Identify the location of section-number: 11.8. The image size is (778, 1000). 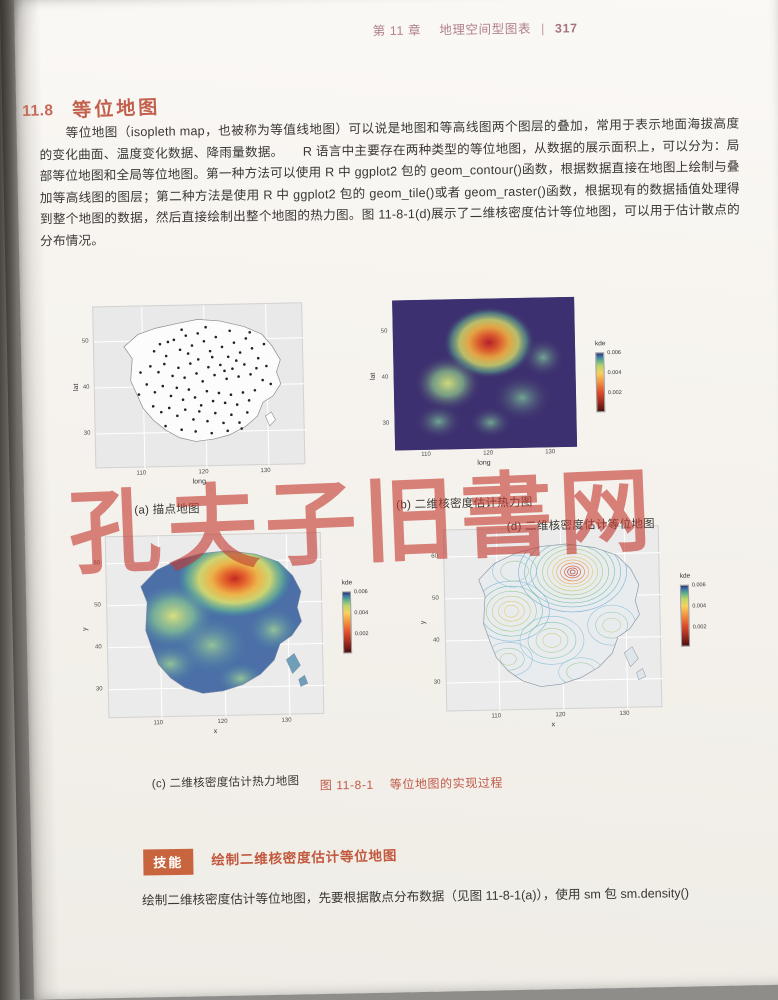
(37, 111).